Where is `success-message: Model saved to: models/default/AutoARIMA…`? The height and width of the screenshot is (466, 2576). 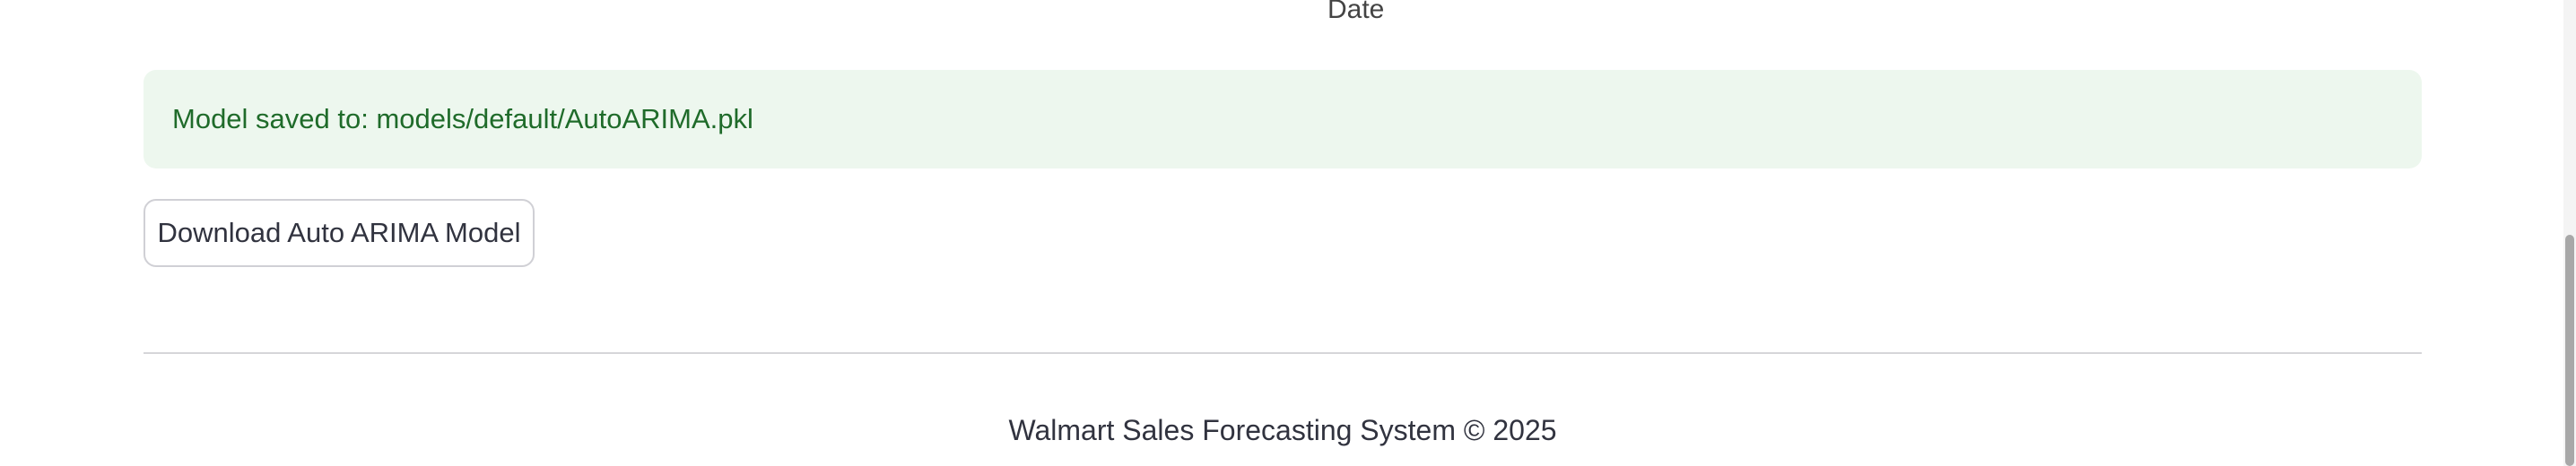
success-message: Model saved to: models/default/AutoARIMA… is located at coordinates (462, 118).